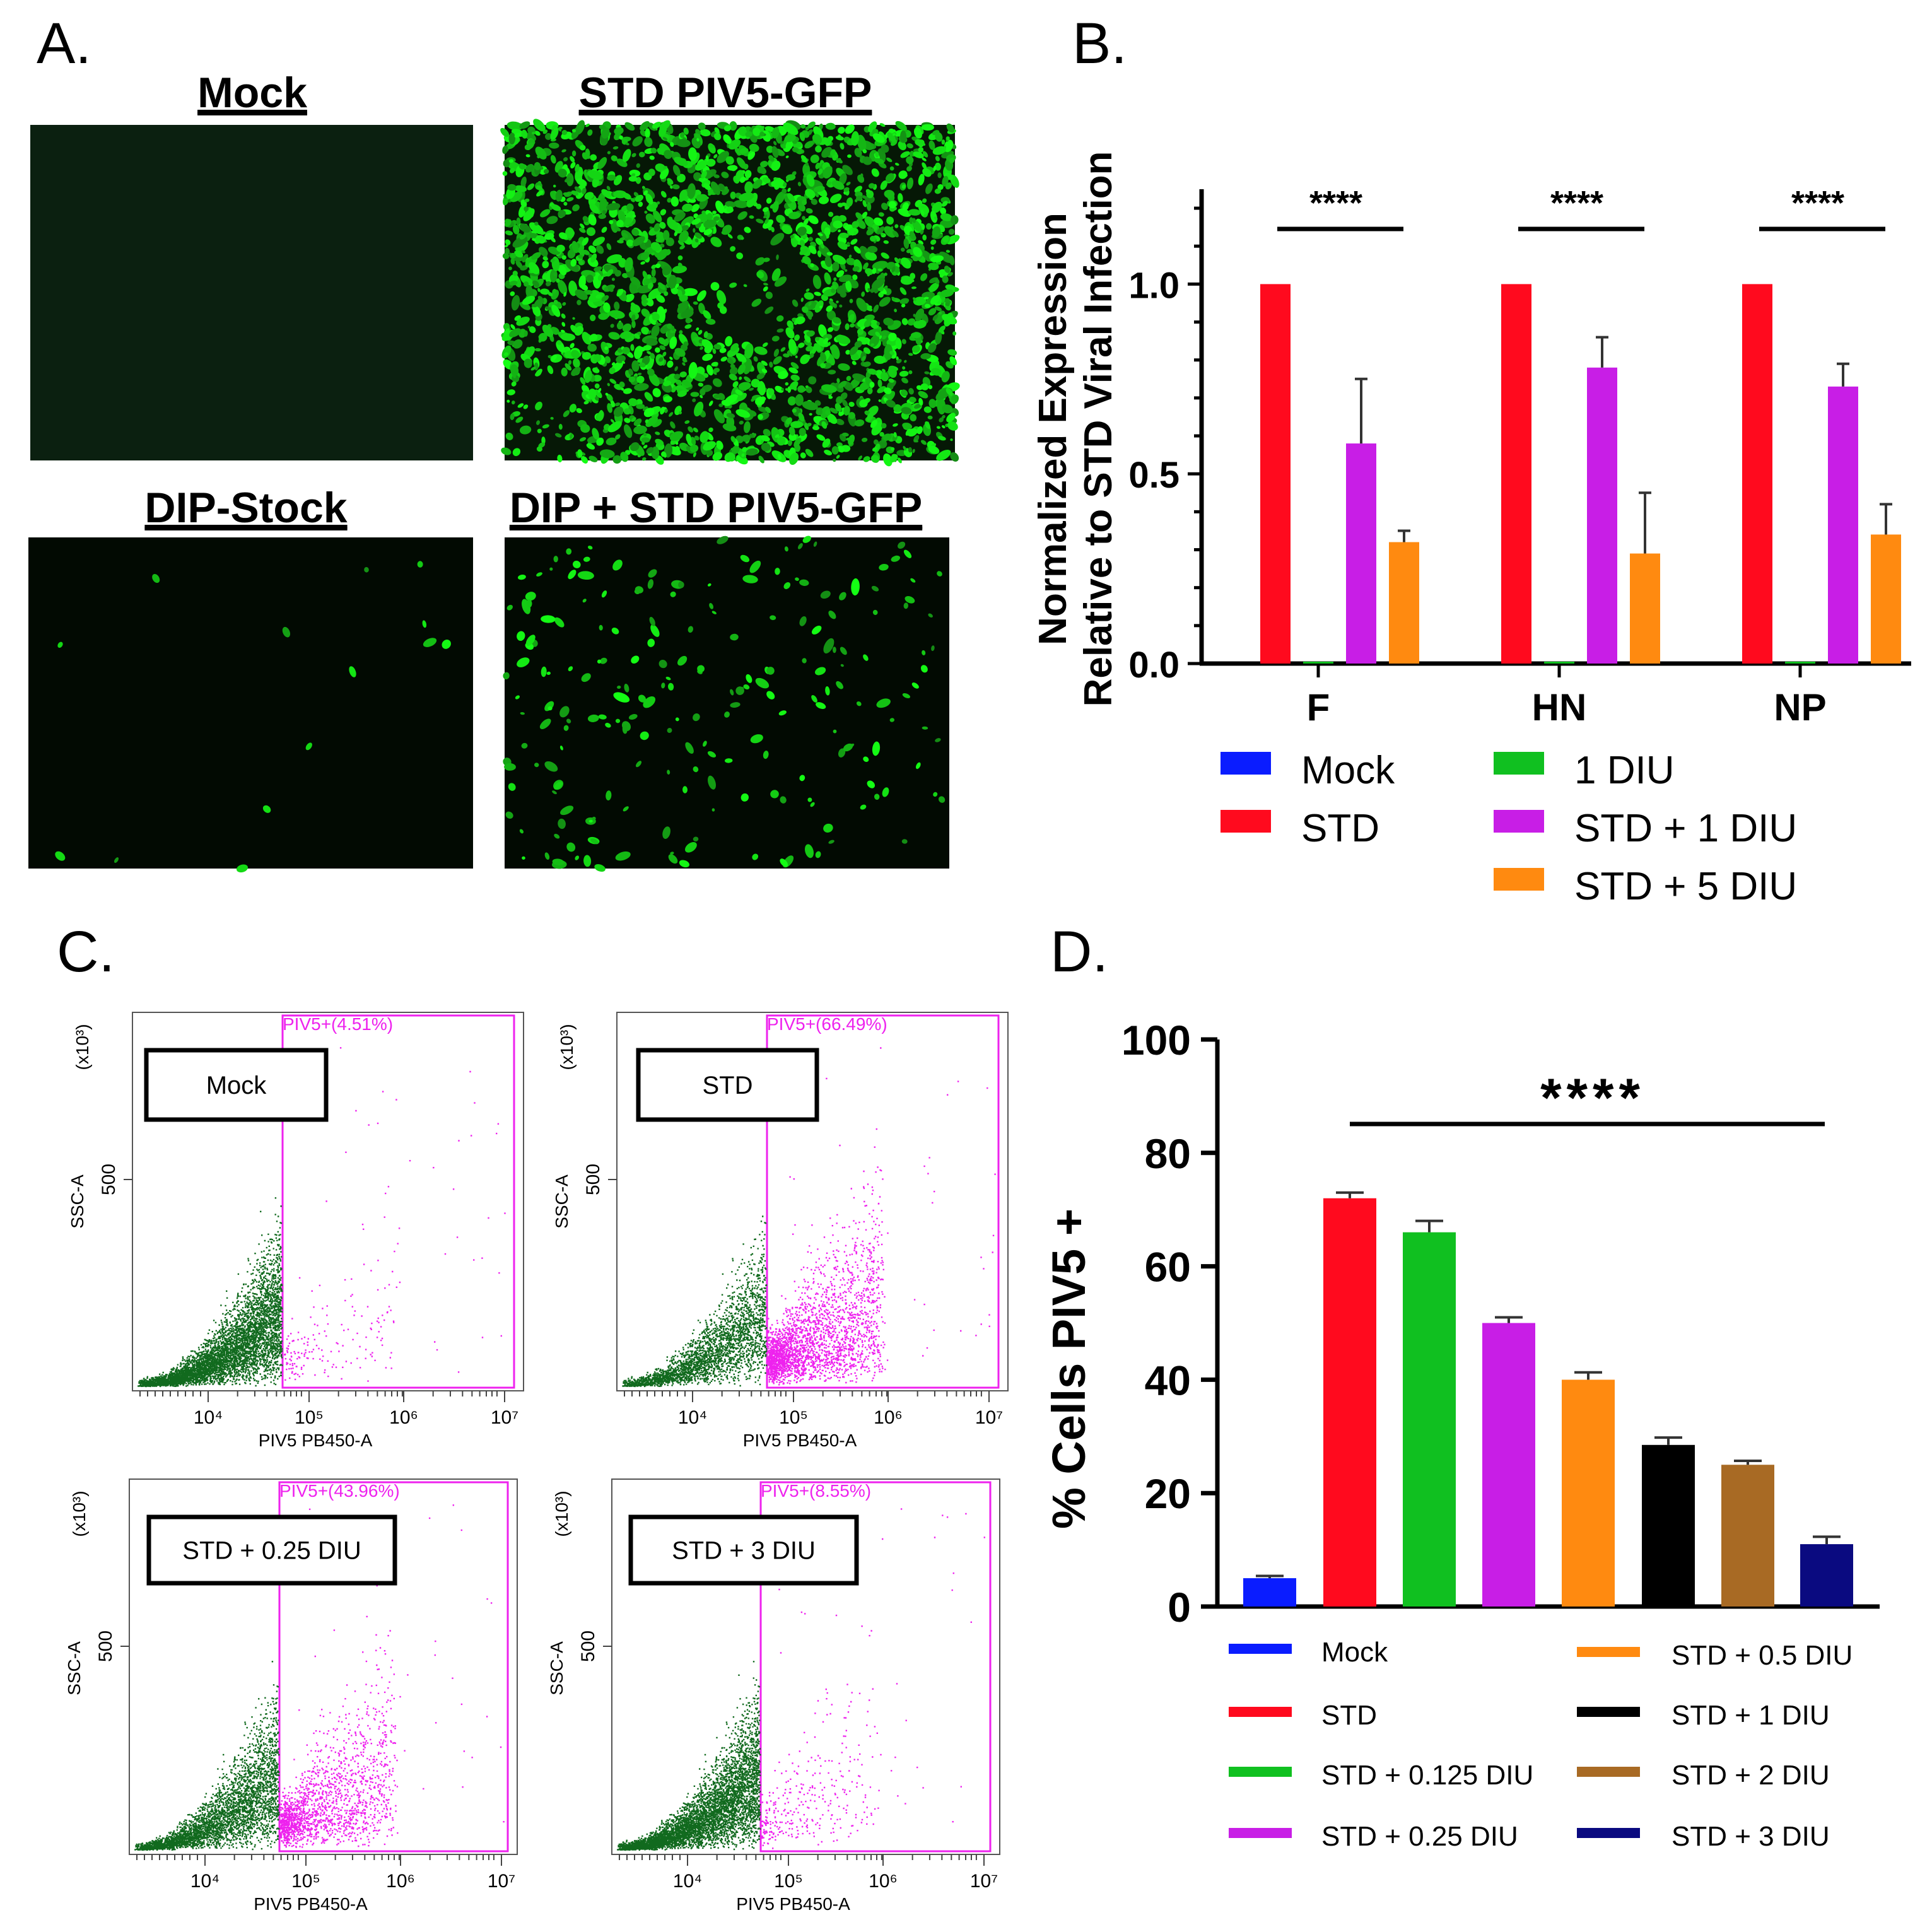  What do you see at coordinates (1154, 665) in the screenshot?
I see `y-tick-label: 0.0` at bounding box center [1154, 665].